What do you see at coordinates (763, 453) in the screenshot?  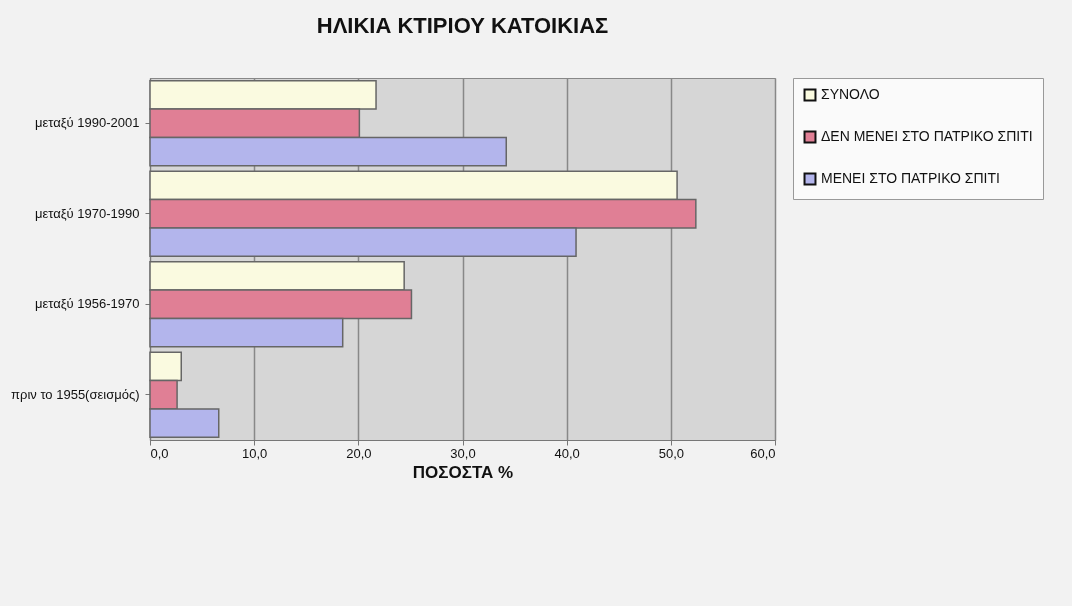 I see `x-tick-label: 60,0` at bounding box center [763, 453].